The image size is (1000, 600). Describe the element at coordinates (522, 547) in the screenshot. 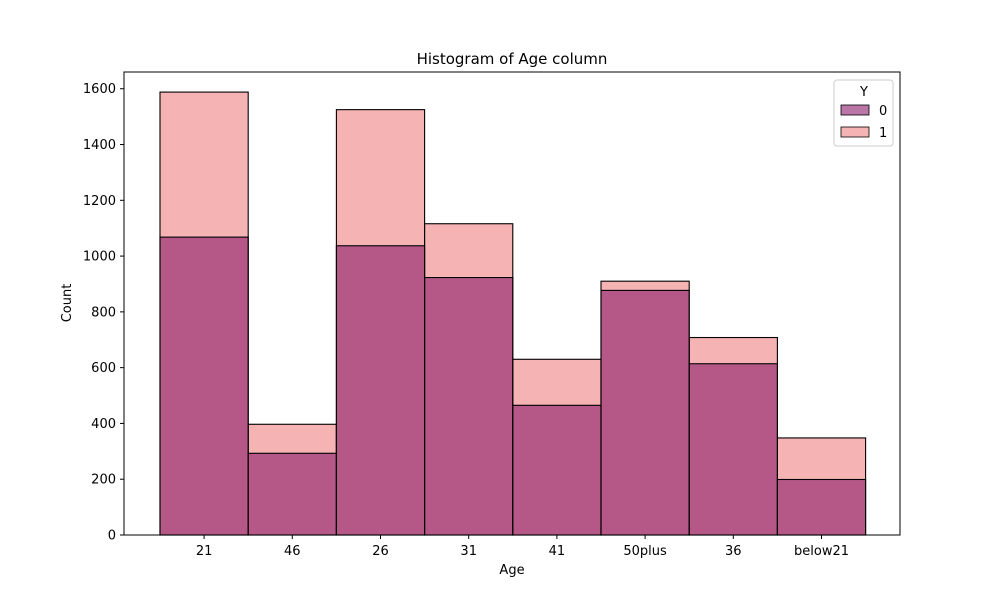

I see `x-axis: 21 46 26 31 41 50plus 36 below21` at that location.